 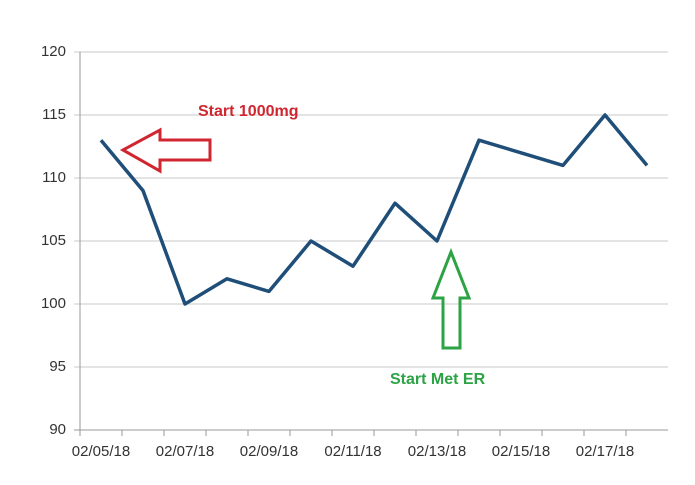 What do you see at coordinates (53, 303) in the screenshot?
I see `y-tick-label: 100` at bounding box center [53, 303].